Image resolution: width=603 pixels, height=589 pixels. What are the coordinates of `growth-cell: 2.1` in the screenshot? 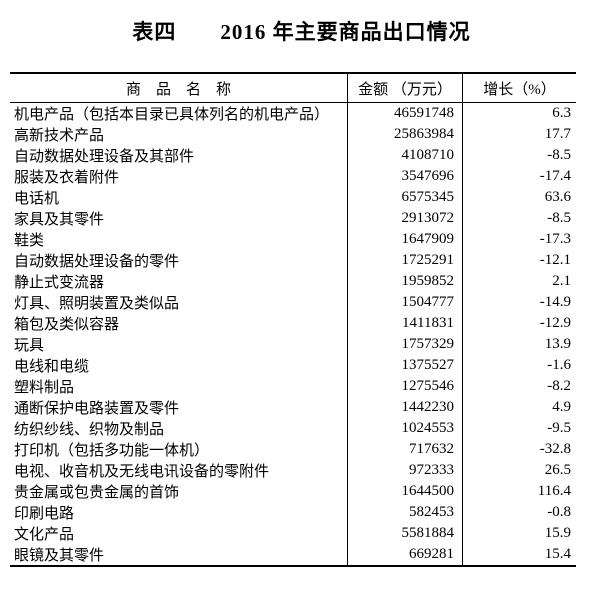 It's located at (519, 281).